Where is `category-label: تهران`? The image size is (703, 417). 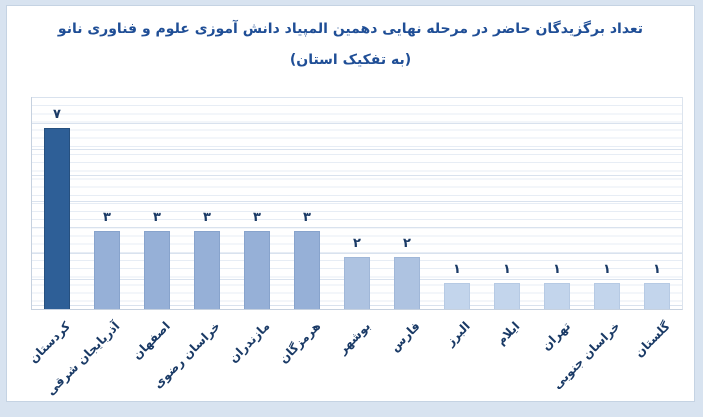 category-label: تهران is located at coordinates (555, 336).